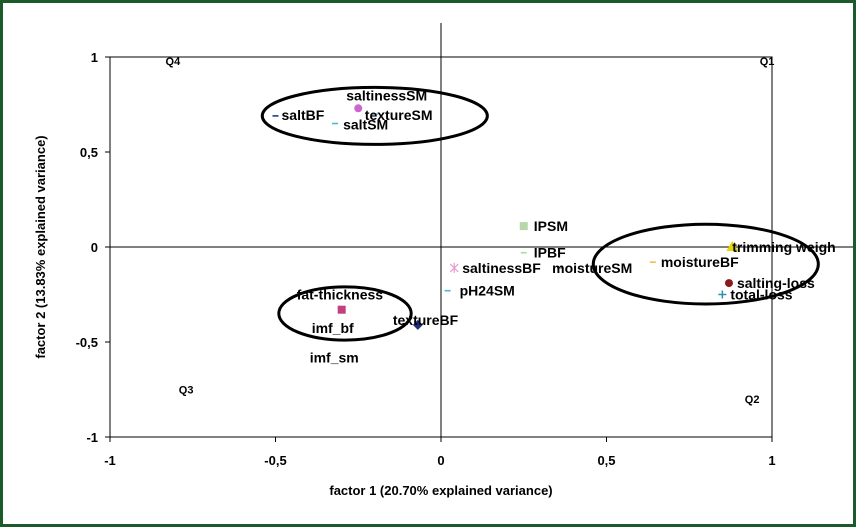  I want to click on x-tick-label: -1, so click(110, 460).